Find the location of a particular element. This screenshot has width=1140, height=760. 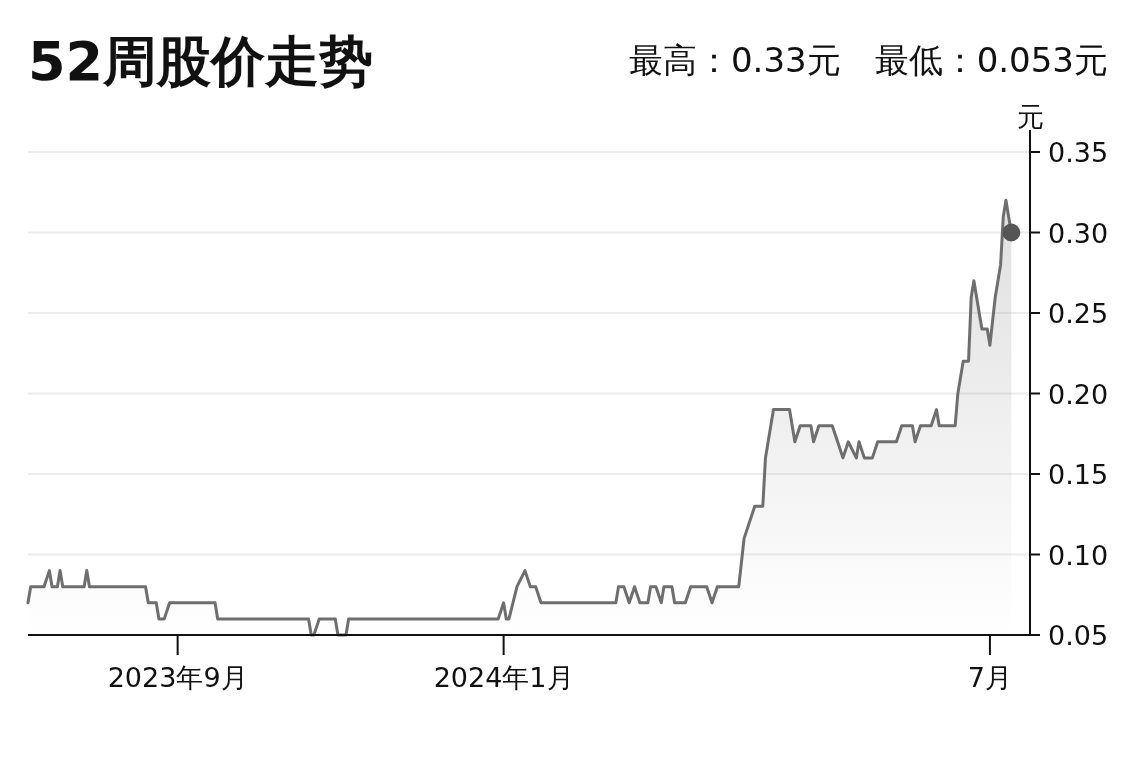

y-axis-title: 元 is located at coordinates (1030, 116).